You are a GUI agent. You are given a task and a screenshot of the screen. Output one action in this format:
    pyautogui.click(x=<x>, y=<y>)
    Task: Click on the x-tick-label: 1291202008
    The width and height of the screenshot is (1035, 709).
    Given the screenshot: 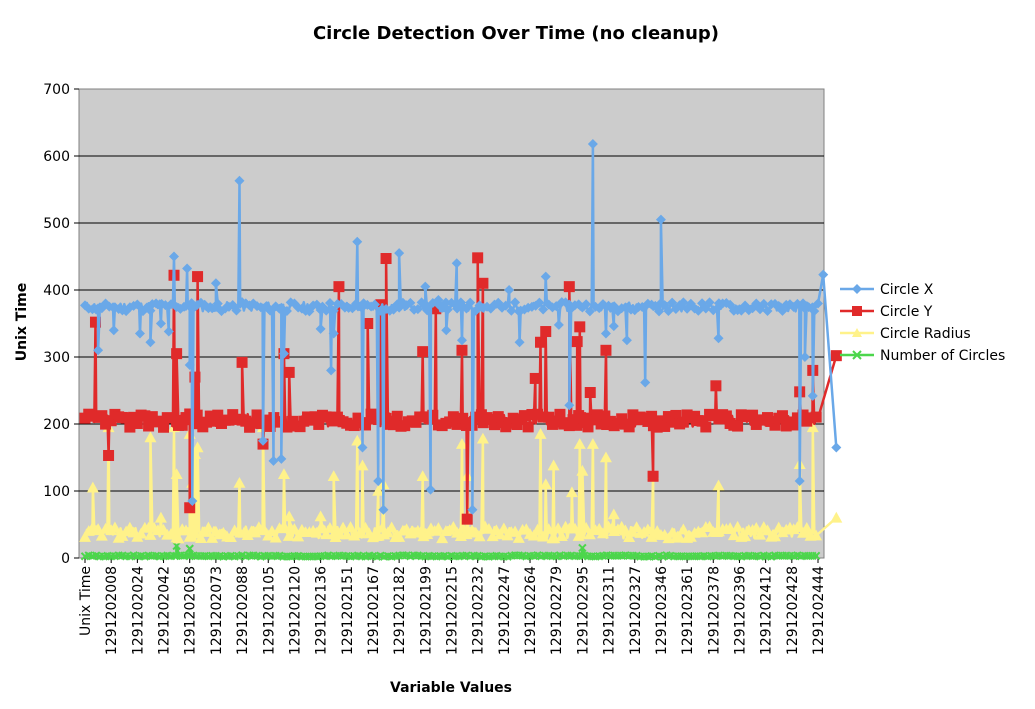 What is the action you would take?
    pyautogui.click(x=112, y=610)
    